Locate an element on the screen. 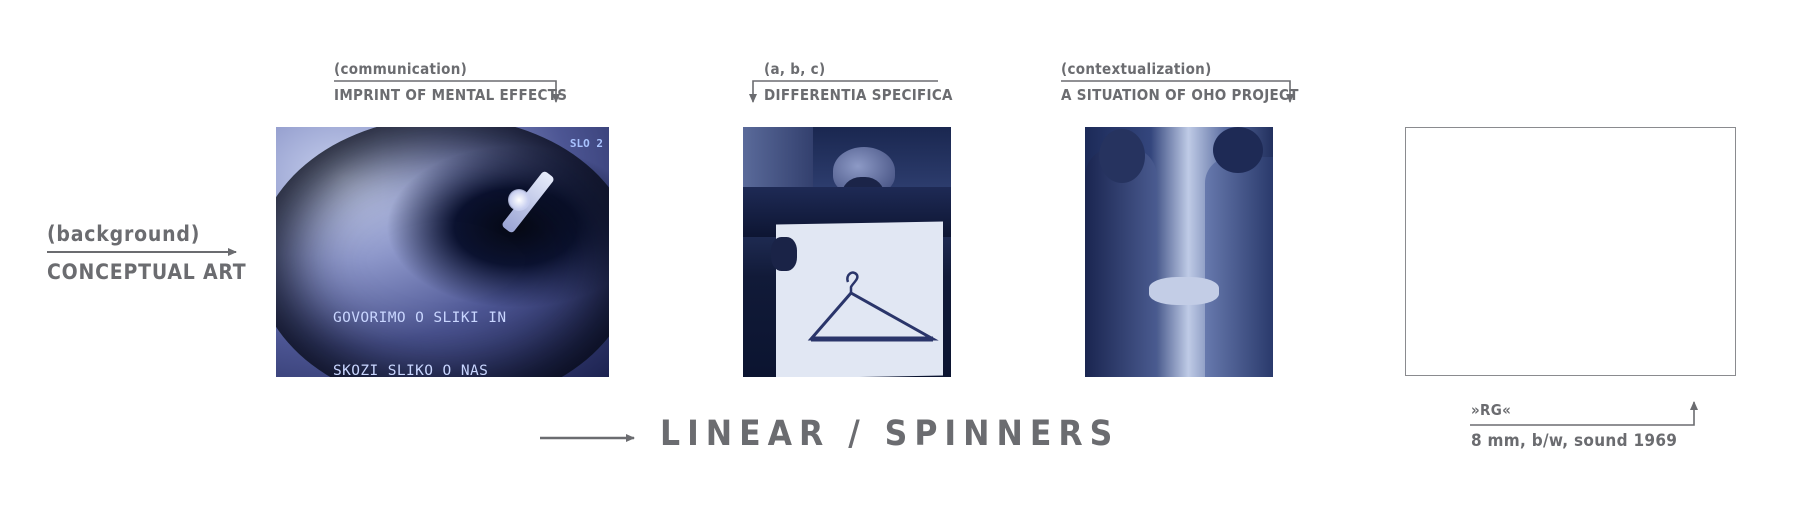 Image resolution: width=1802 pixels, height=526 pixels. rg-caption: 8 mm, b/w, sound 1969 is located at coordinates (1574, 441).